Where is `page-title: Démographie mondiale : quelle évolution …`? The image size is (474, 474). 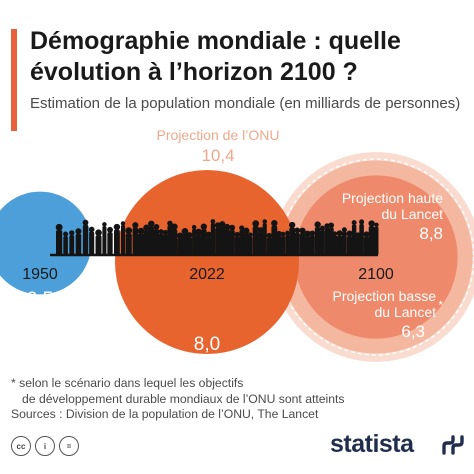
page-title: Démographie mondiale : quelle évolution … is located at coordinates (215, 56).